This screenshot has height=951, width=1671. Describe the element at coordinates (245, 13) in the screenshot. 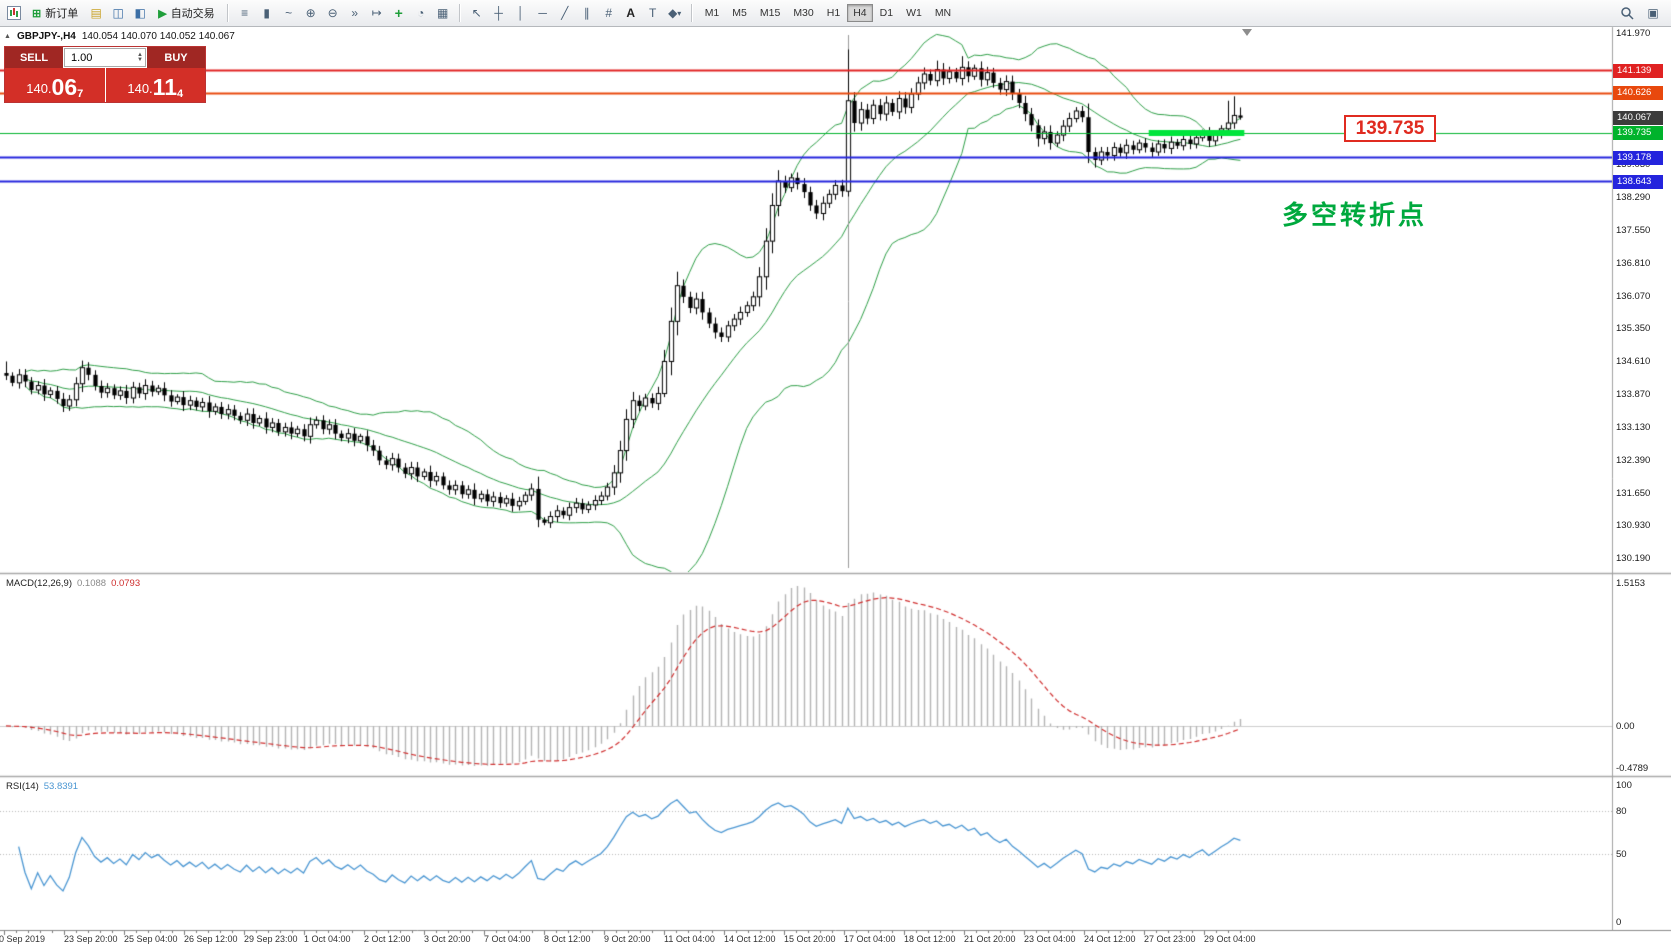

I see `bar-chart-icon: ≡` at that location.